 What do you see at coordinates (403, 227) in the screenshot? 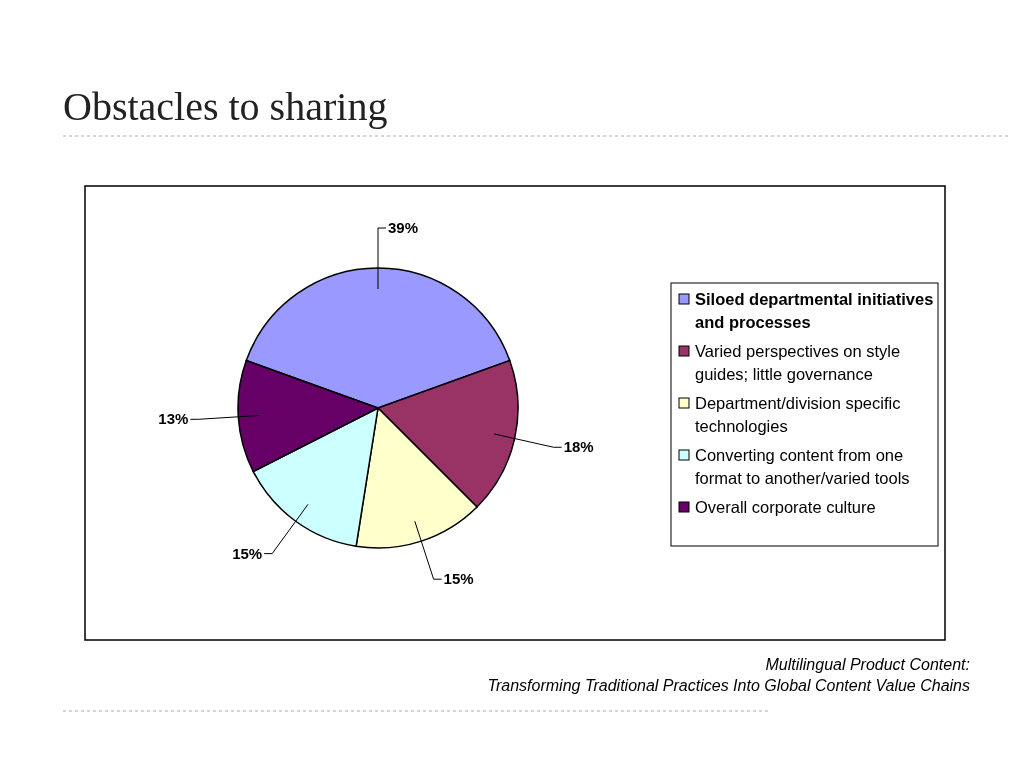
I see `data-label: 39%` at bounding box center [403, 227].